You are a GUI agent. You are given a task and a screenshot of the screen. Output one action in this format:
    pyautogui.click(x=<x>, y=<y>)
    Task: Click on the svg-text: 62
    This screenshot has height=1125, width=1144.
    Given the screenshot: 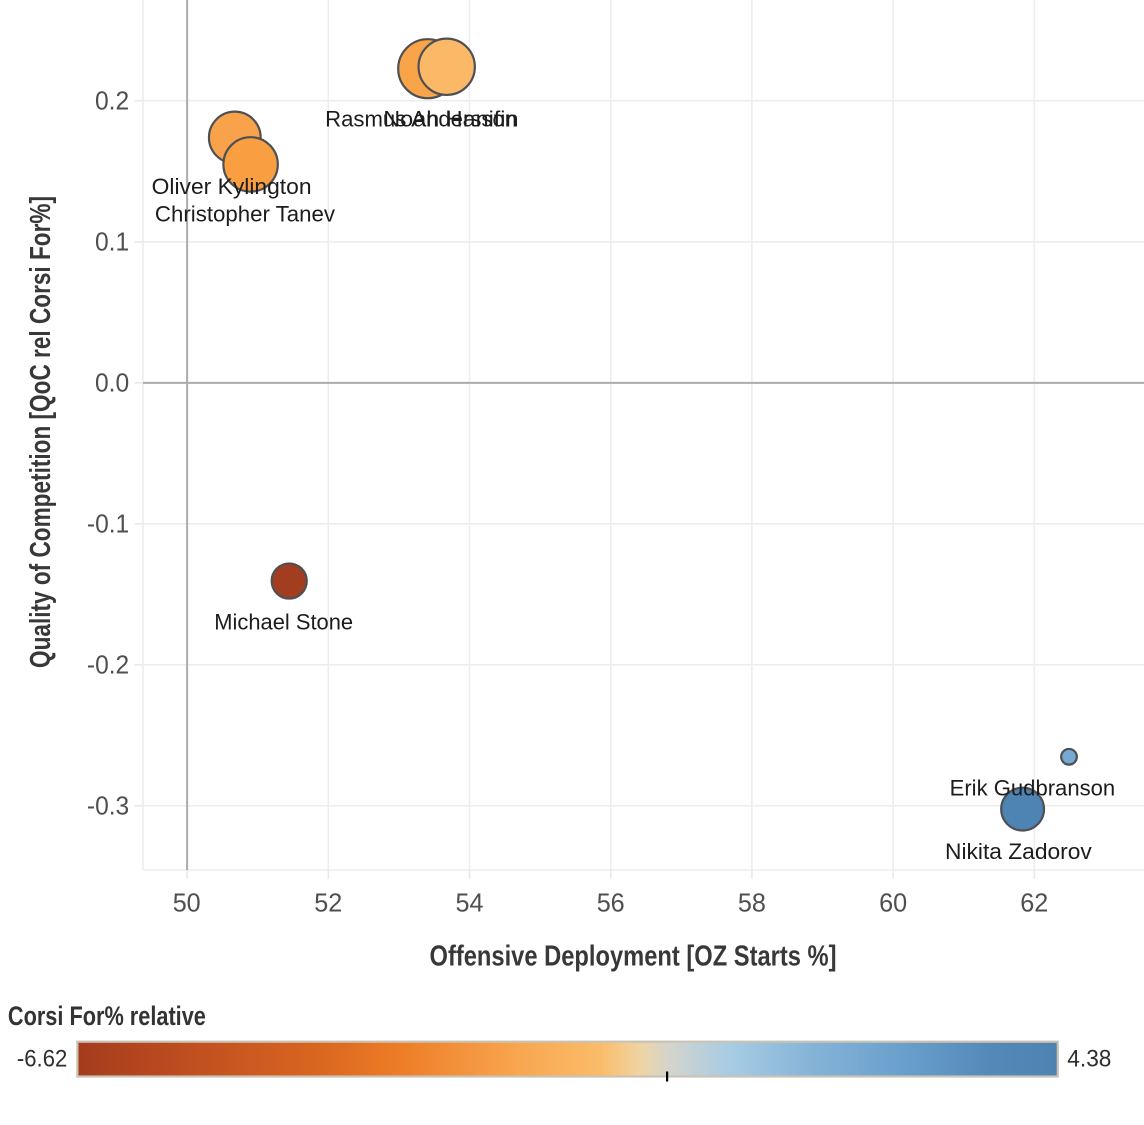 What is the action you would take?
    pyautogui.click(x=1034, y=903)
    